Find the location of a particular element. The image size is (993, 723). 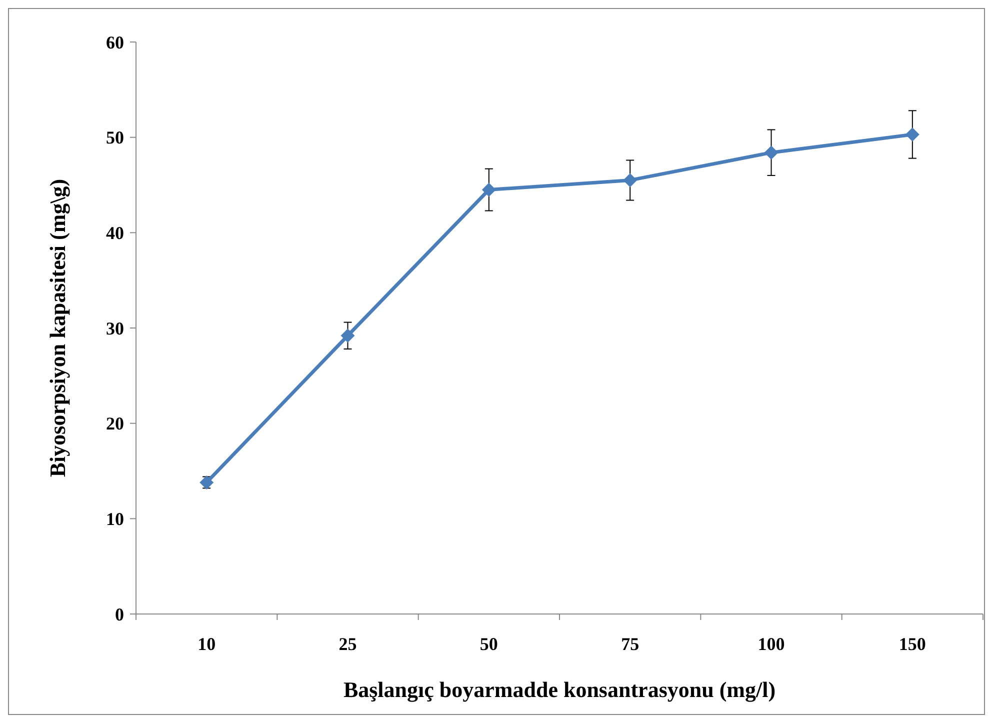

y-axis-title: Biyosorpsiyon kapasitesi (mg\g) is located at coordinates (57, 328).